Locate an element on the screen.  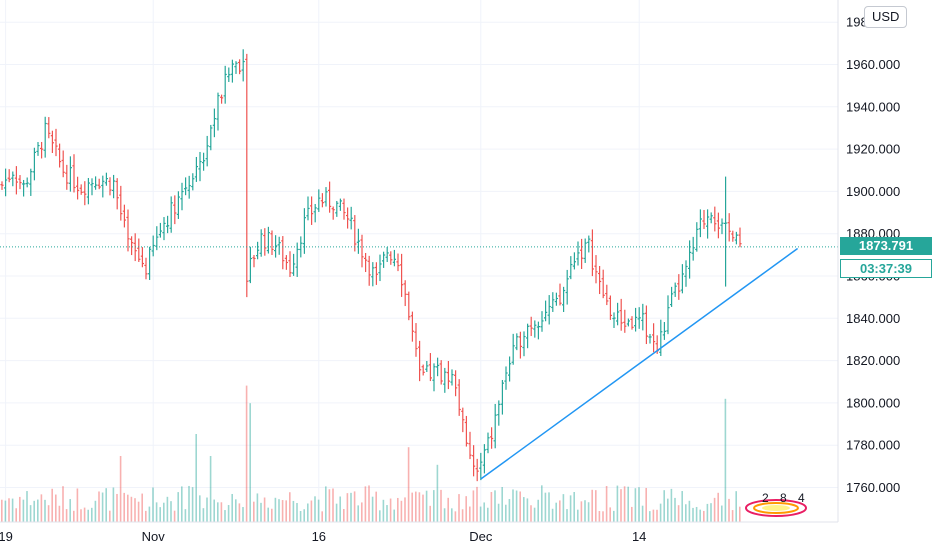
trendline is located at coordinates (639, 363).